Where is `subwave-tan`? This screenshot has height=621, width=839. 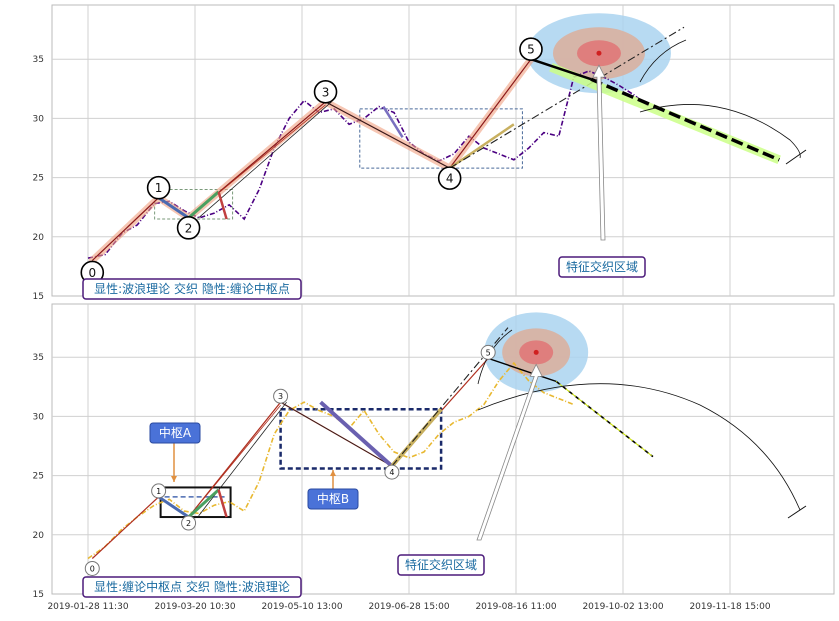
subwave-tan is located at coordinates (481, 146).